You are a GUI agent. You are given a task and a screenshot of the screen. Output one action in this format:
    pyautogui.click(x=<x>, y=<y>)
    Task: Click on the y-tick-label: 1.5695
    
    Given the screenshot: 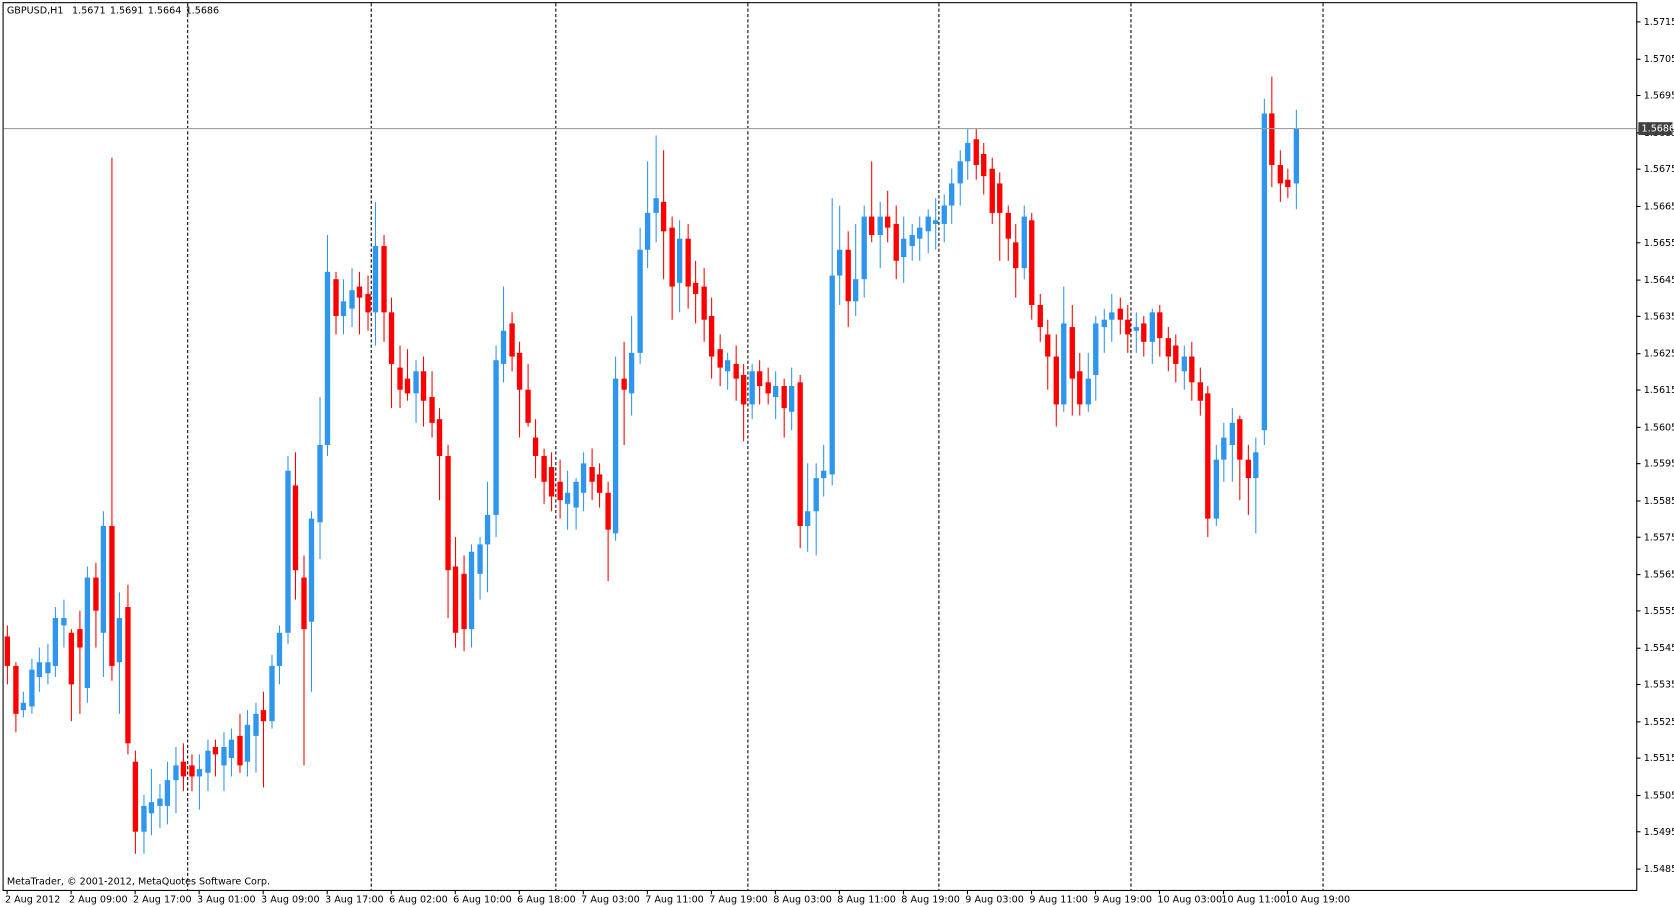 What is the action you would take?
    pyautogui.click(x=1659, y=96)
    